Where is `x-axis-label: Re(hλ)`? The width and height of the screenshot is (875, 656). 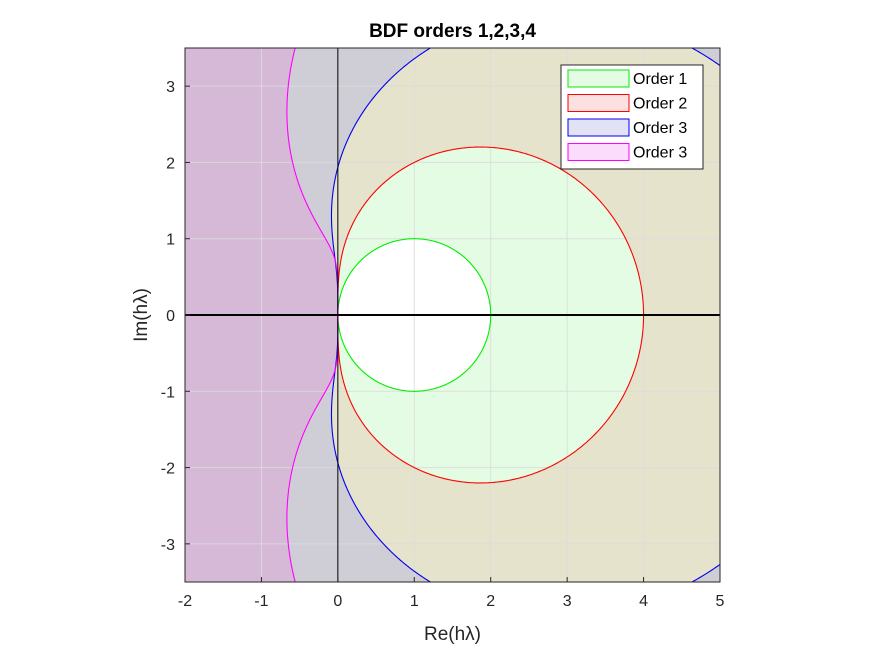 x-axis-label: Re(hλ) is located at coordinates (452, 634).